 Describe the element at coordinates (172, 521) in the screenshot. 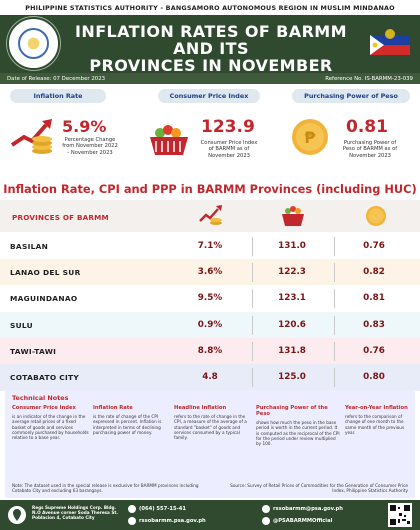

I see `website-link: rssobarmm.psa.gov.ph` at that location.